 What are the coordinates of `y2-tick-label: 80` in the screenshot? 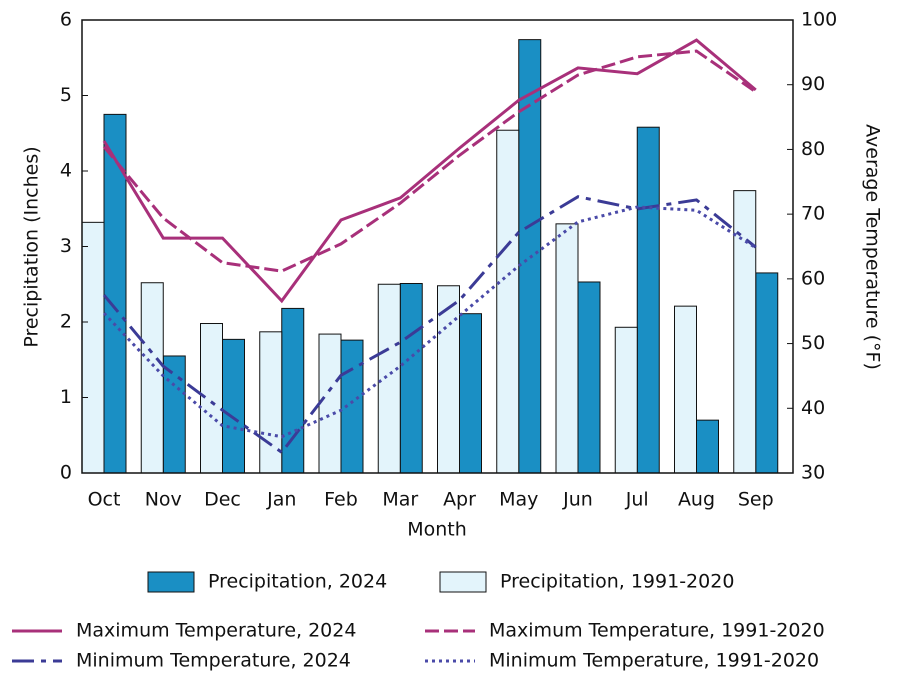 It's located at (813, 149).